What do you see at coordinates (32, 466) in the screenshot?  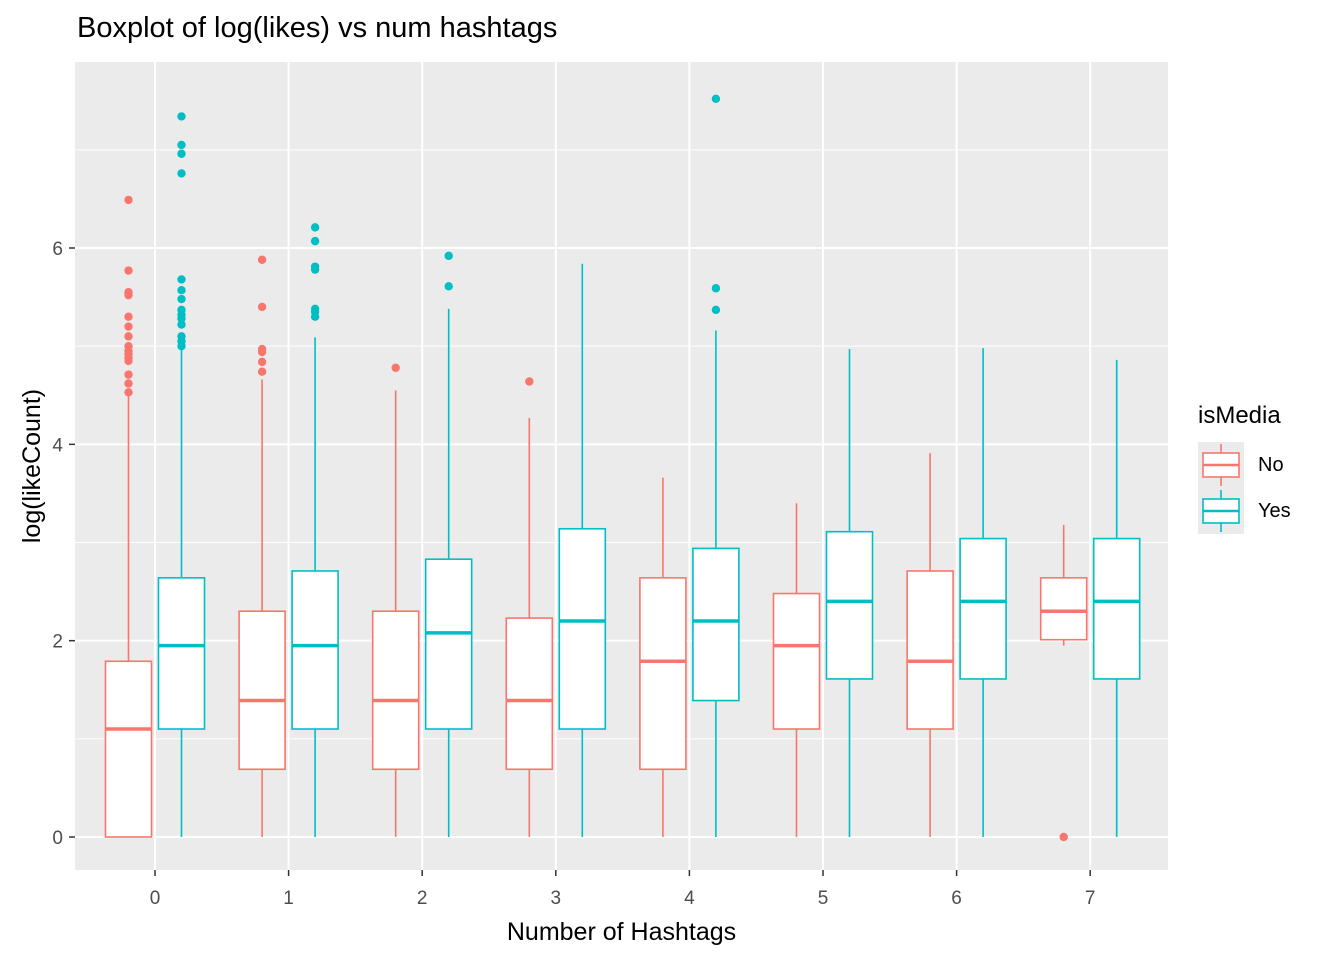 I see `y-axis-title: log(likeCount)` at bounding box center [32, 466].